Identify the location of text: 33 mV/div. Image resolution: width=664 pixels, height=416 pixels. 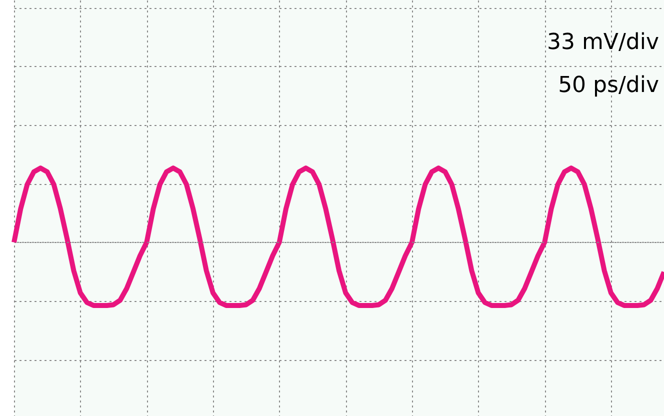
(603, 42).